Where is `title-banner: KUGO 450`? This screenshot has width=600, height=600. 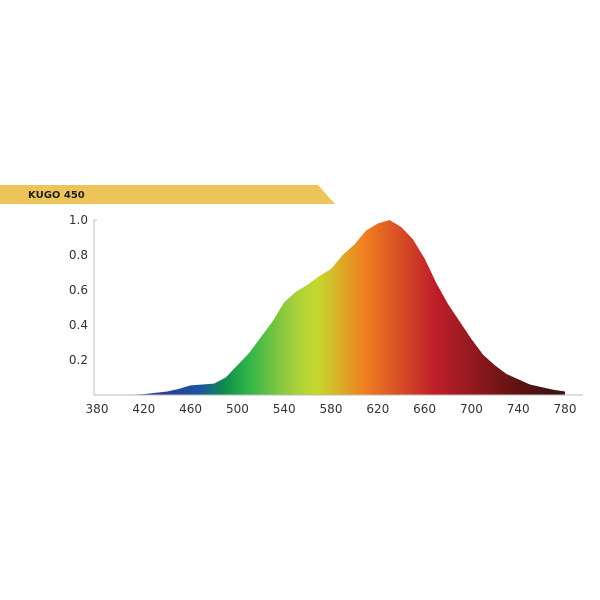
title-banner: KUGO 450 is located at coordinates (167, 194).